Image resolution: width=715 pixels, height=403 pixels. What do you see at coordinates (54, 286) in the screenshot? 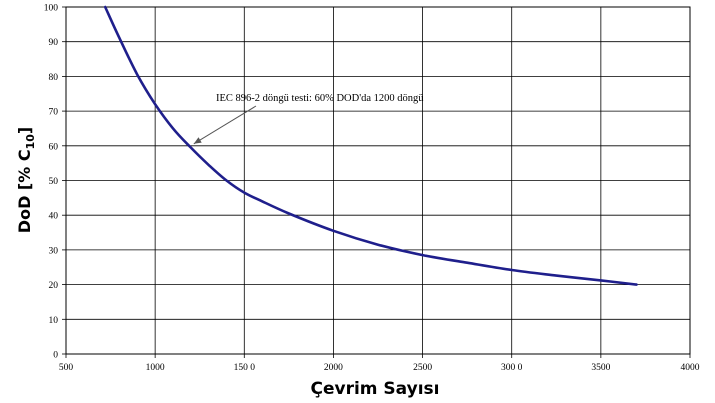
I see `y-tick-label: 20` at bounding box center [54, 286].